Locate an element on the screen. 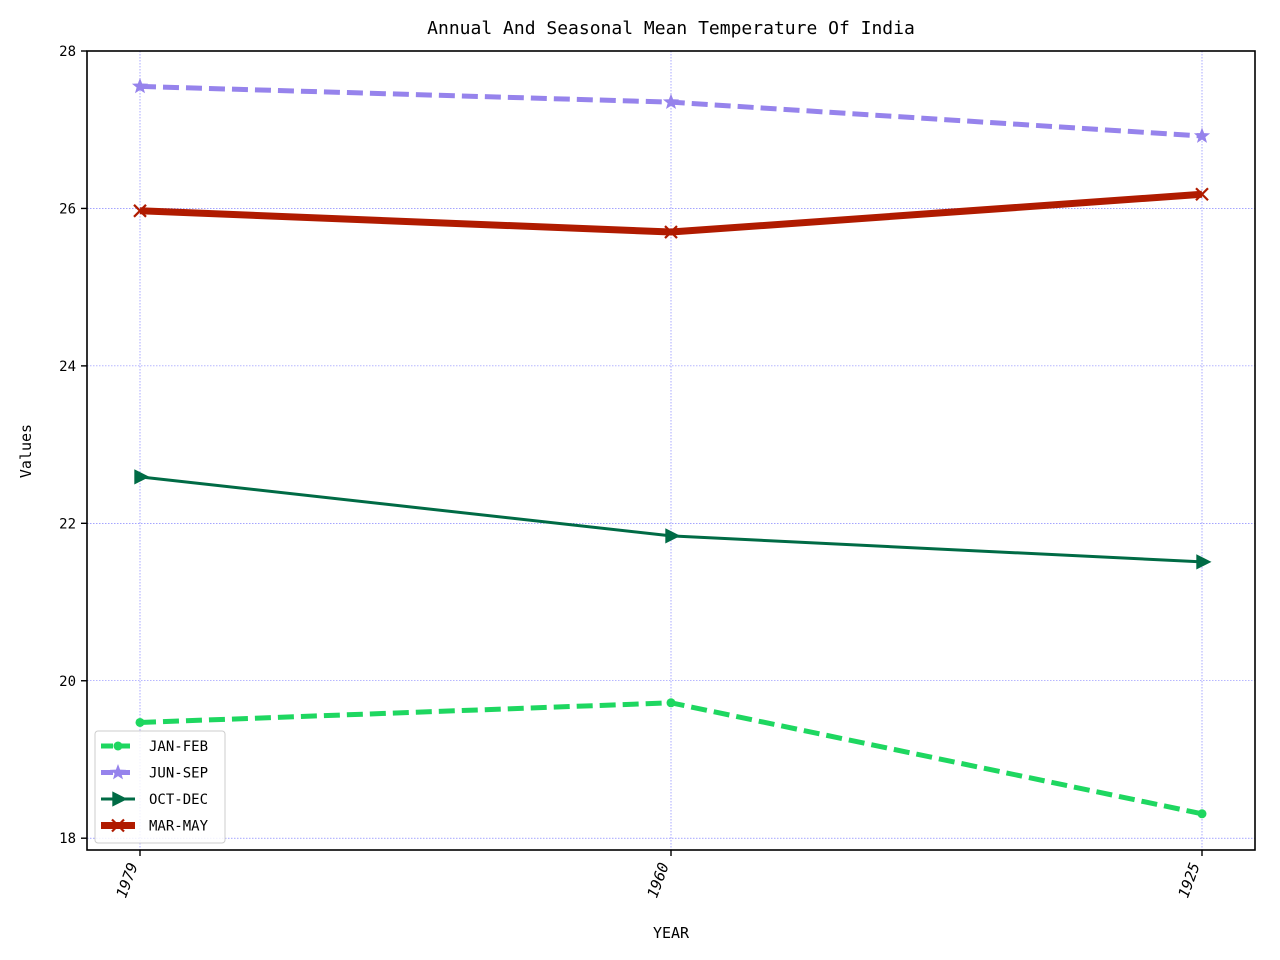 The image size is (1280, 960). y-tick-label: 28 is located at coordinates (67, 52).